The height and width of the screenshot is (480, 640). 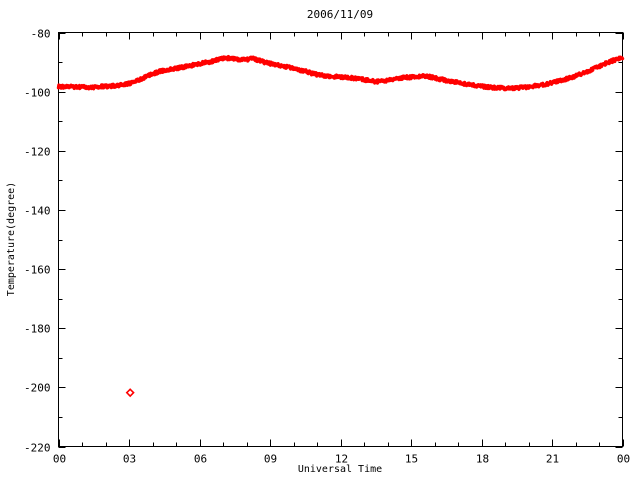 What do you see at coordinates (270, 459) in the screenshot?
I see `x-tick-label: 09` at bounding box center [270, 459].